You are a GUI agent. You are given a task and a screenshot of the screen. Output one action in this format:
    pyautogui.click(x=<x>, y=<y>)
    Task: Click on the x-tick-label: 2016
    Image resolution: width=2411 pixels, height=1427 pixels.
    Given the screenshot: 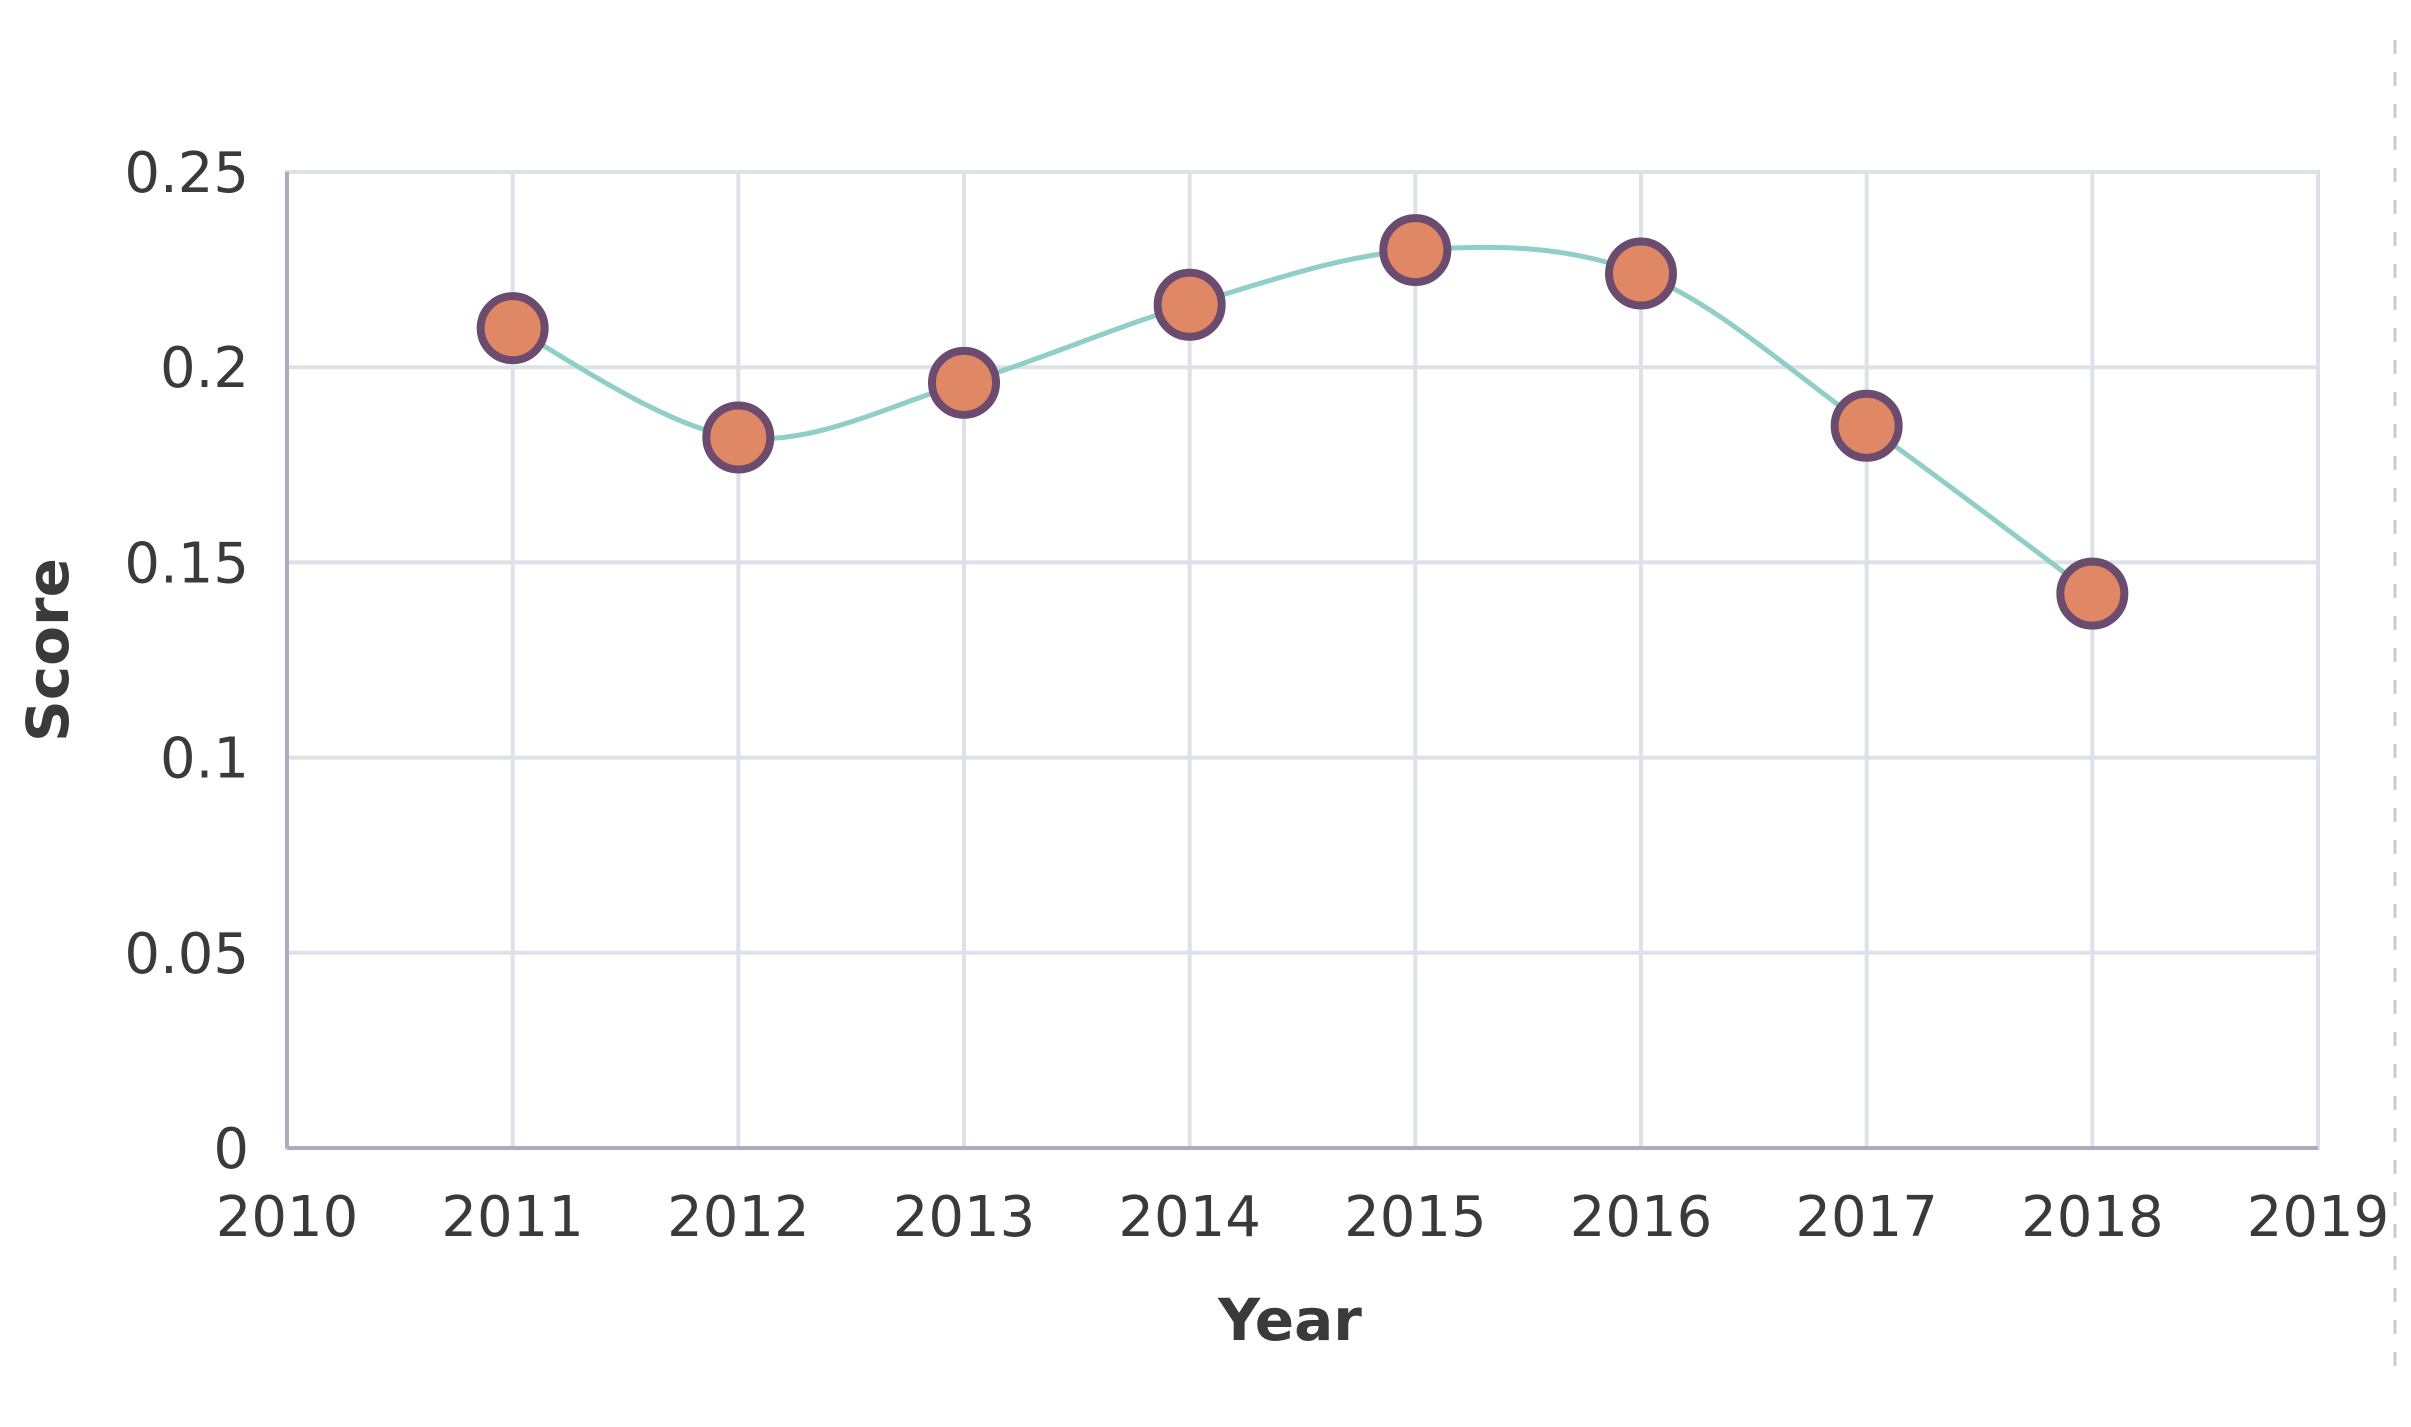 What is the action you would take?
    pyautogui.click(x=1641, y=1217)
    